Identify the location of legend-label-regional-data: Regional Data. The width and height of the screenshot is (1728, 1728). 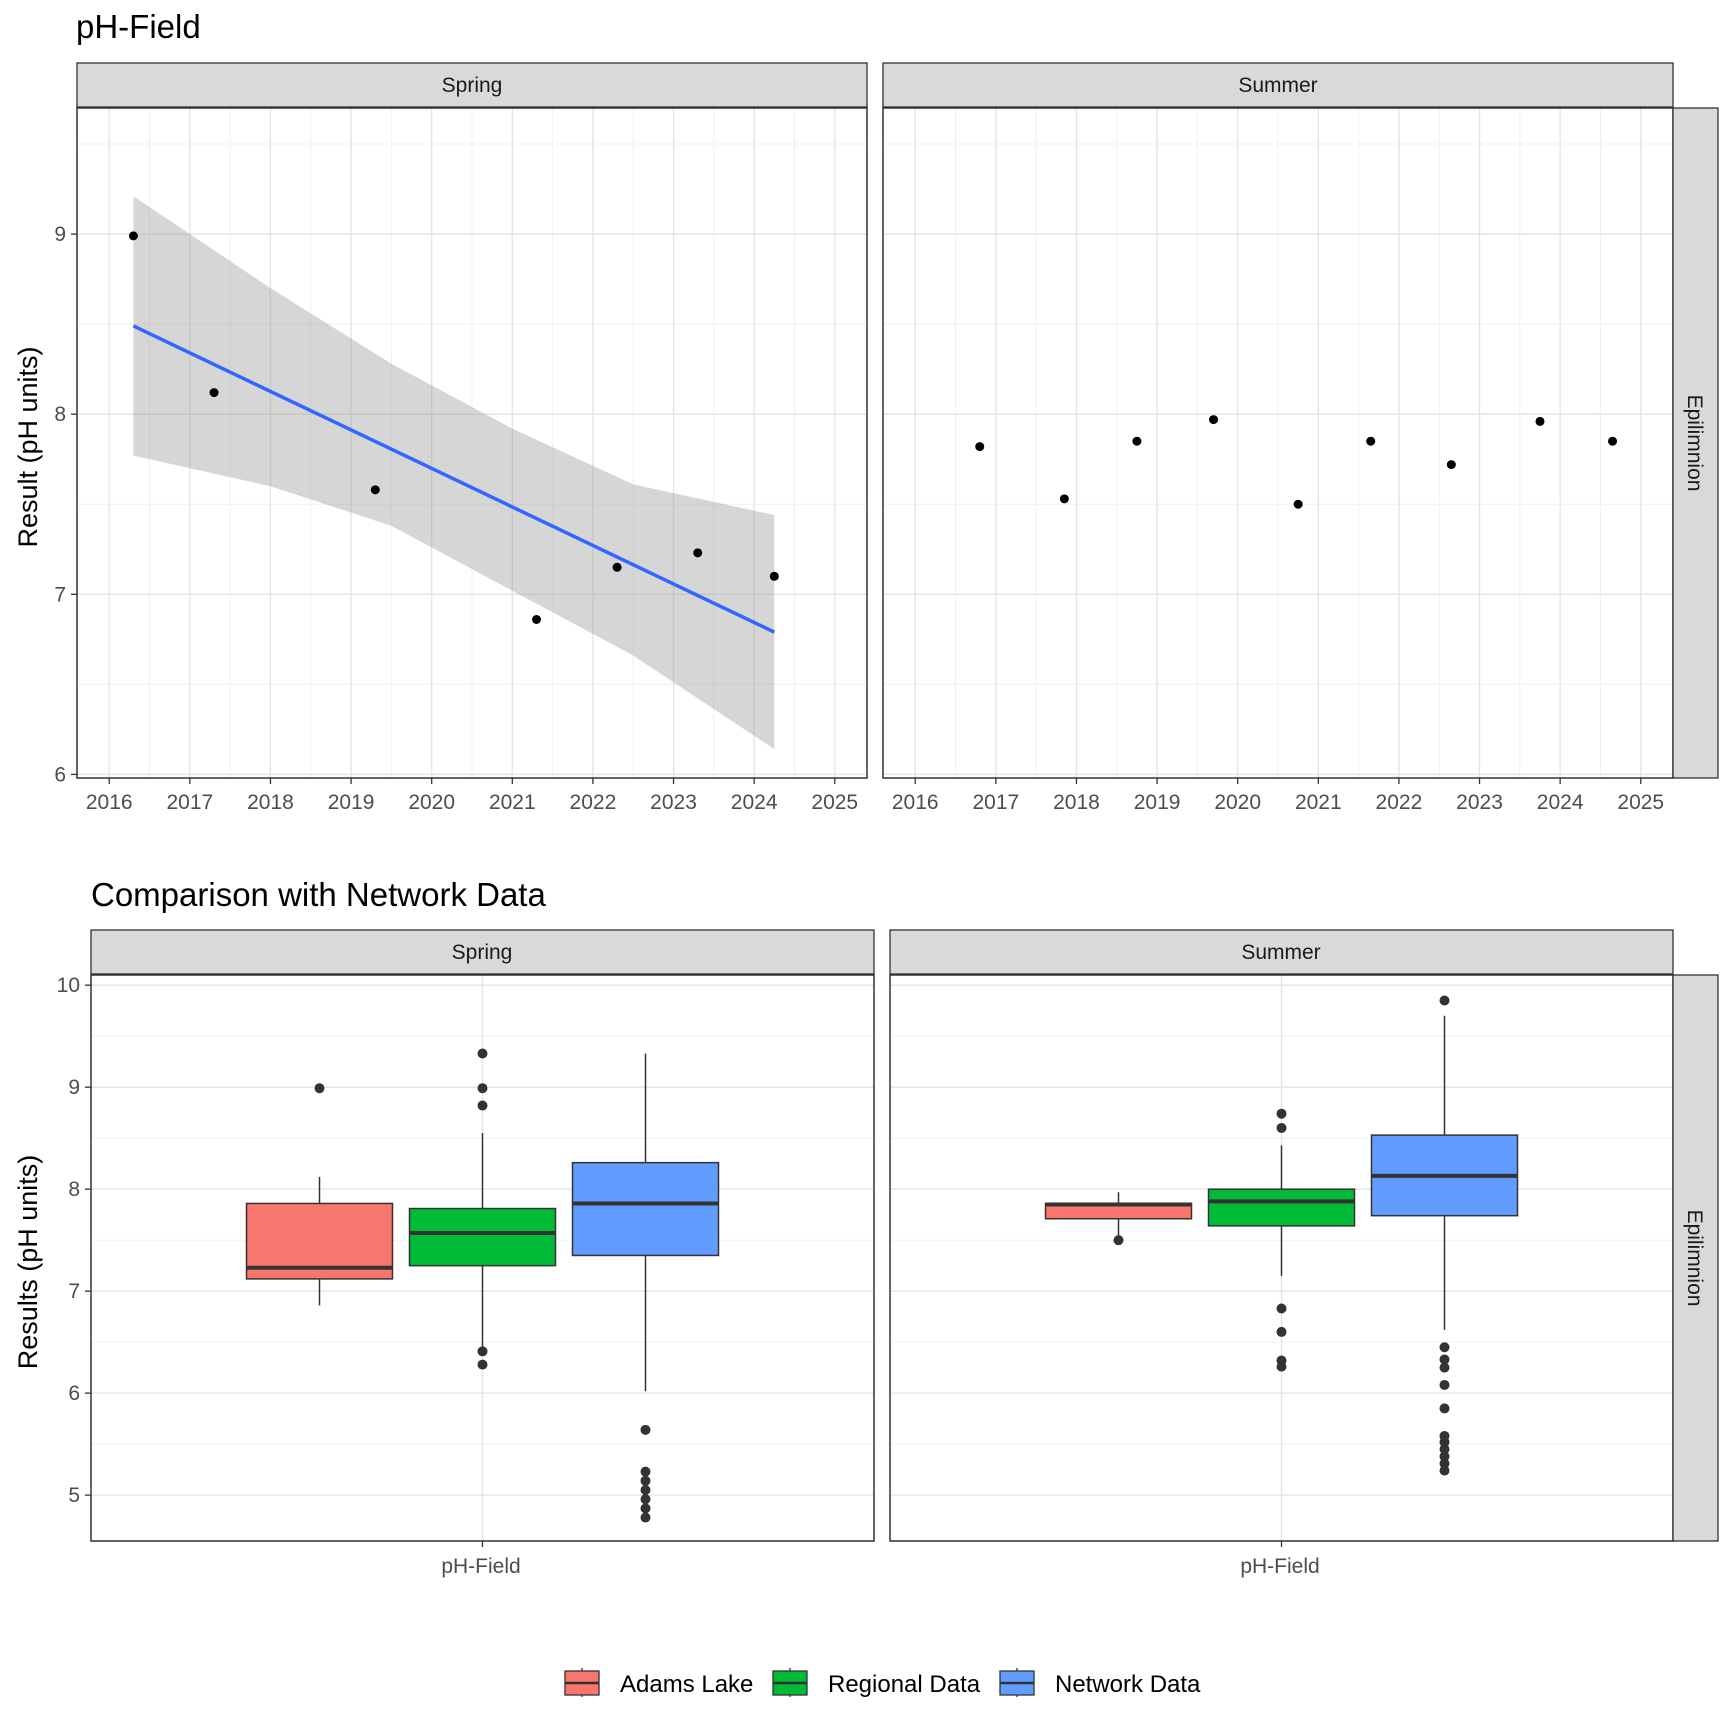
(904, 1684).